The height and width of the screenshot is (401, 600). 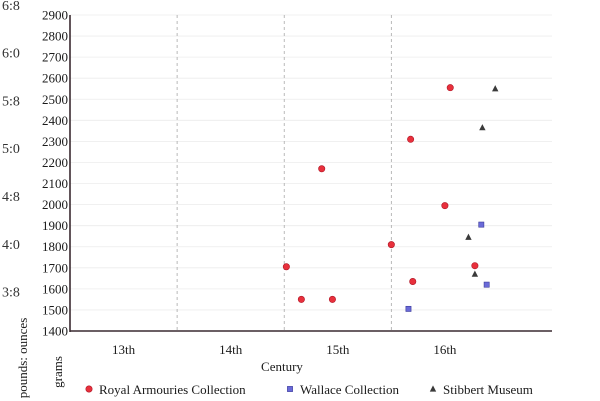 I want to click on legend-label-wallace-collection: Wallace Collection, so click(x=349, y=389).